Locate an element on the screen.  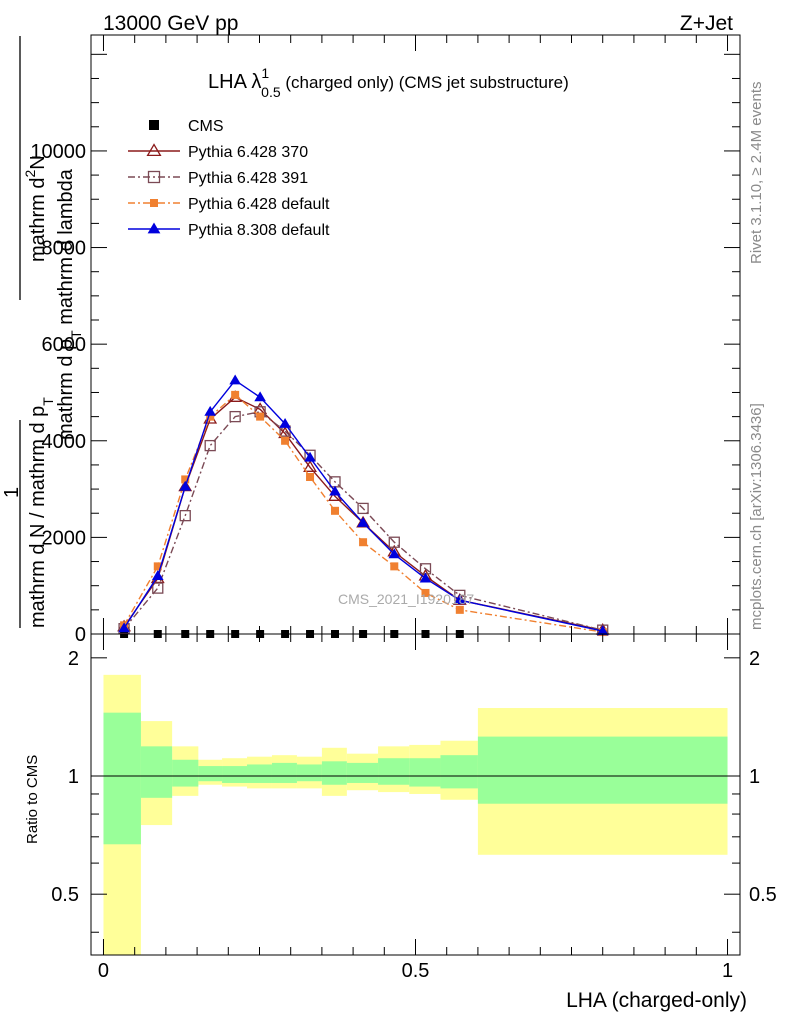
ylabel-mid: mathrm d pT mathrm d lambda is located at coordinates (69, 304).